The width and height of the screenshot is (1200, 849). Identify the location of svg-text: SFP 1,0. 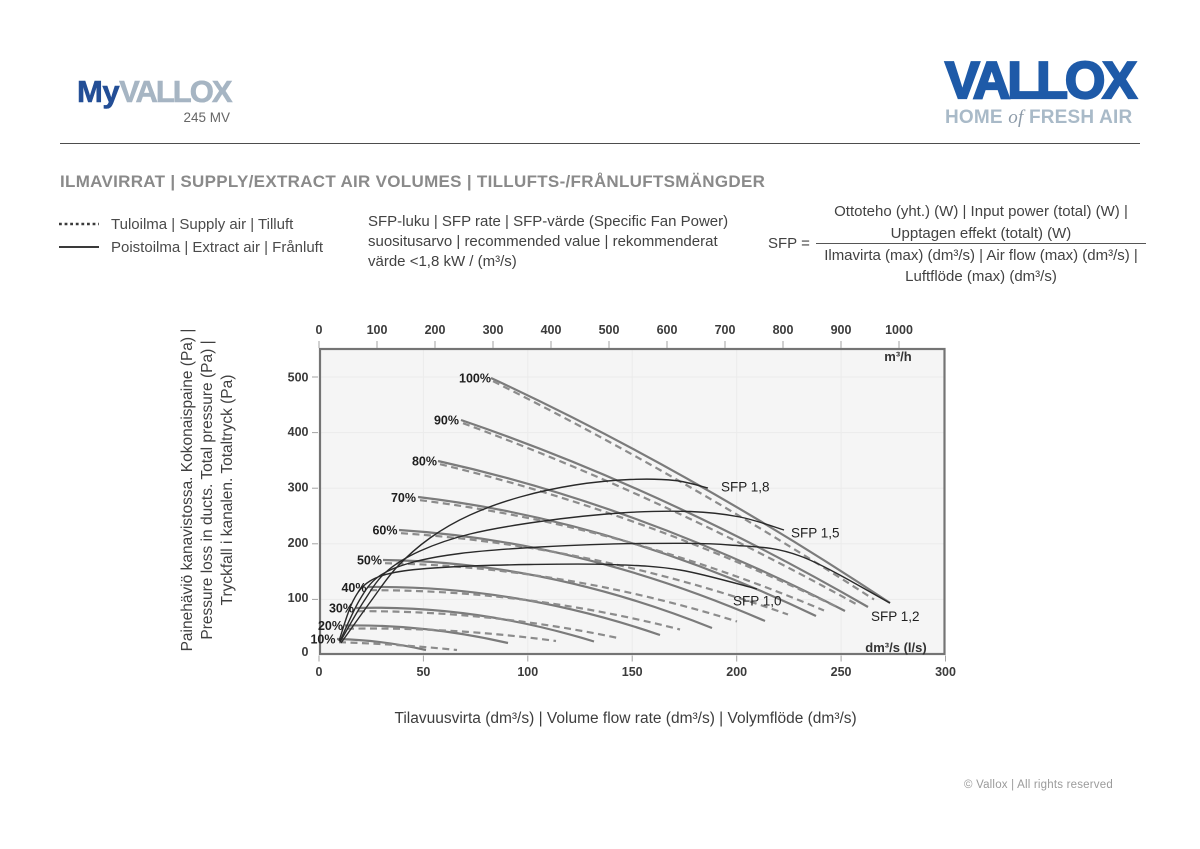
(757, 601).